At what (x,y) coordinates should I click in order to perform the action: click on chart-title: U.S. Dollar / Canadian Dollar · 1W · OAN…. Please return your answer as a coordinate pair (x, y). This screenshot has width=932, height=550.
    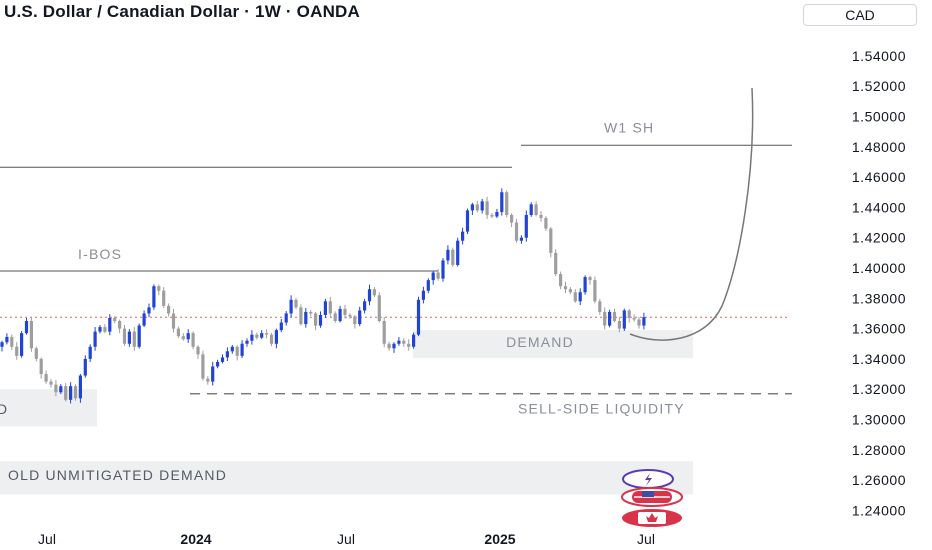
    Looking at the image, I should click on (182, 11).